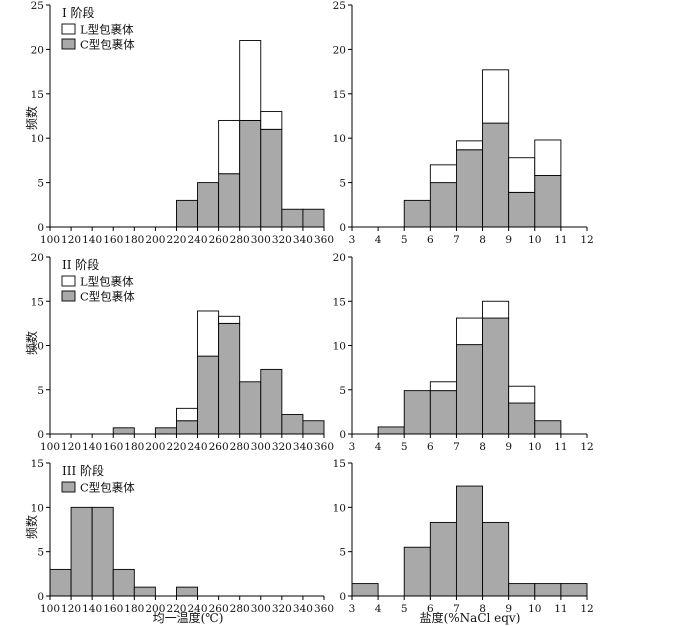  What do you see at coordinates (68, 29) in the screenshot?
I see `legend-swatch-l-type` at bounding box center [68, 29].